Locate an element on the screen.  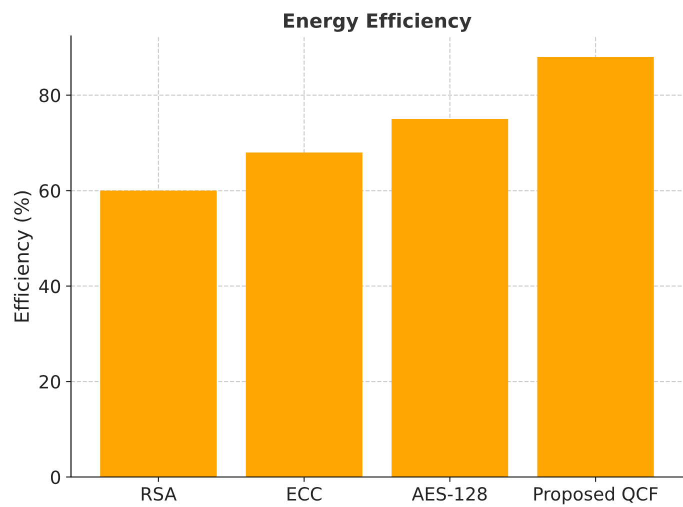
y-tick-label: 60 is located at coordinates (50, 191).